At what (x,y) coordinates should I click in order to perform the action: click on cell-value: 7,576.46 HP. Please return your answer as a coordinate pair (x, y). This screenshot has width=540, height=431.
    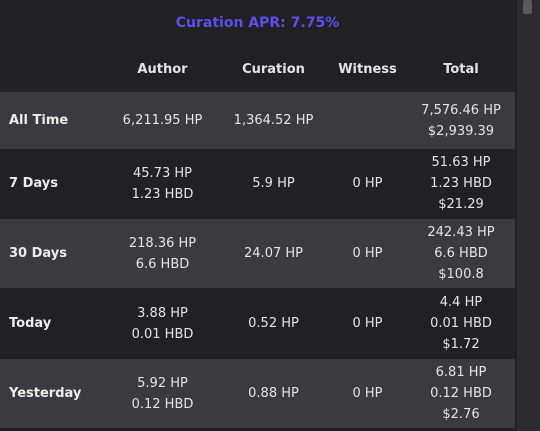
    Looking at the image, I should click on (461, 110).